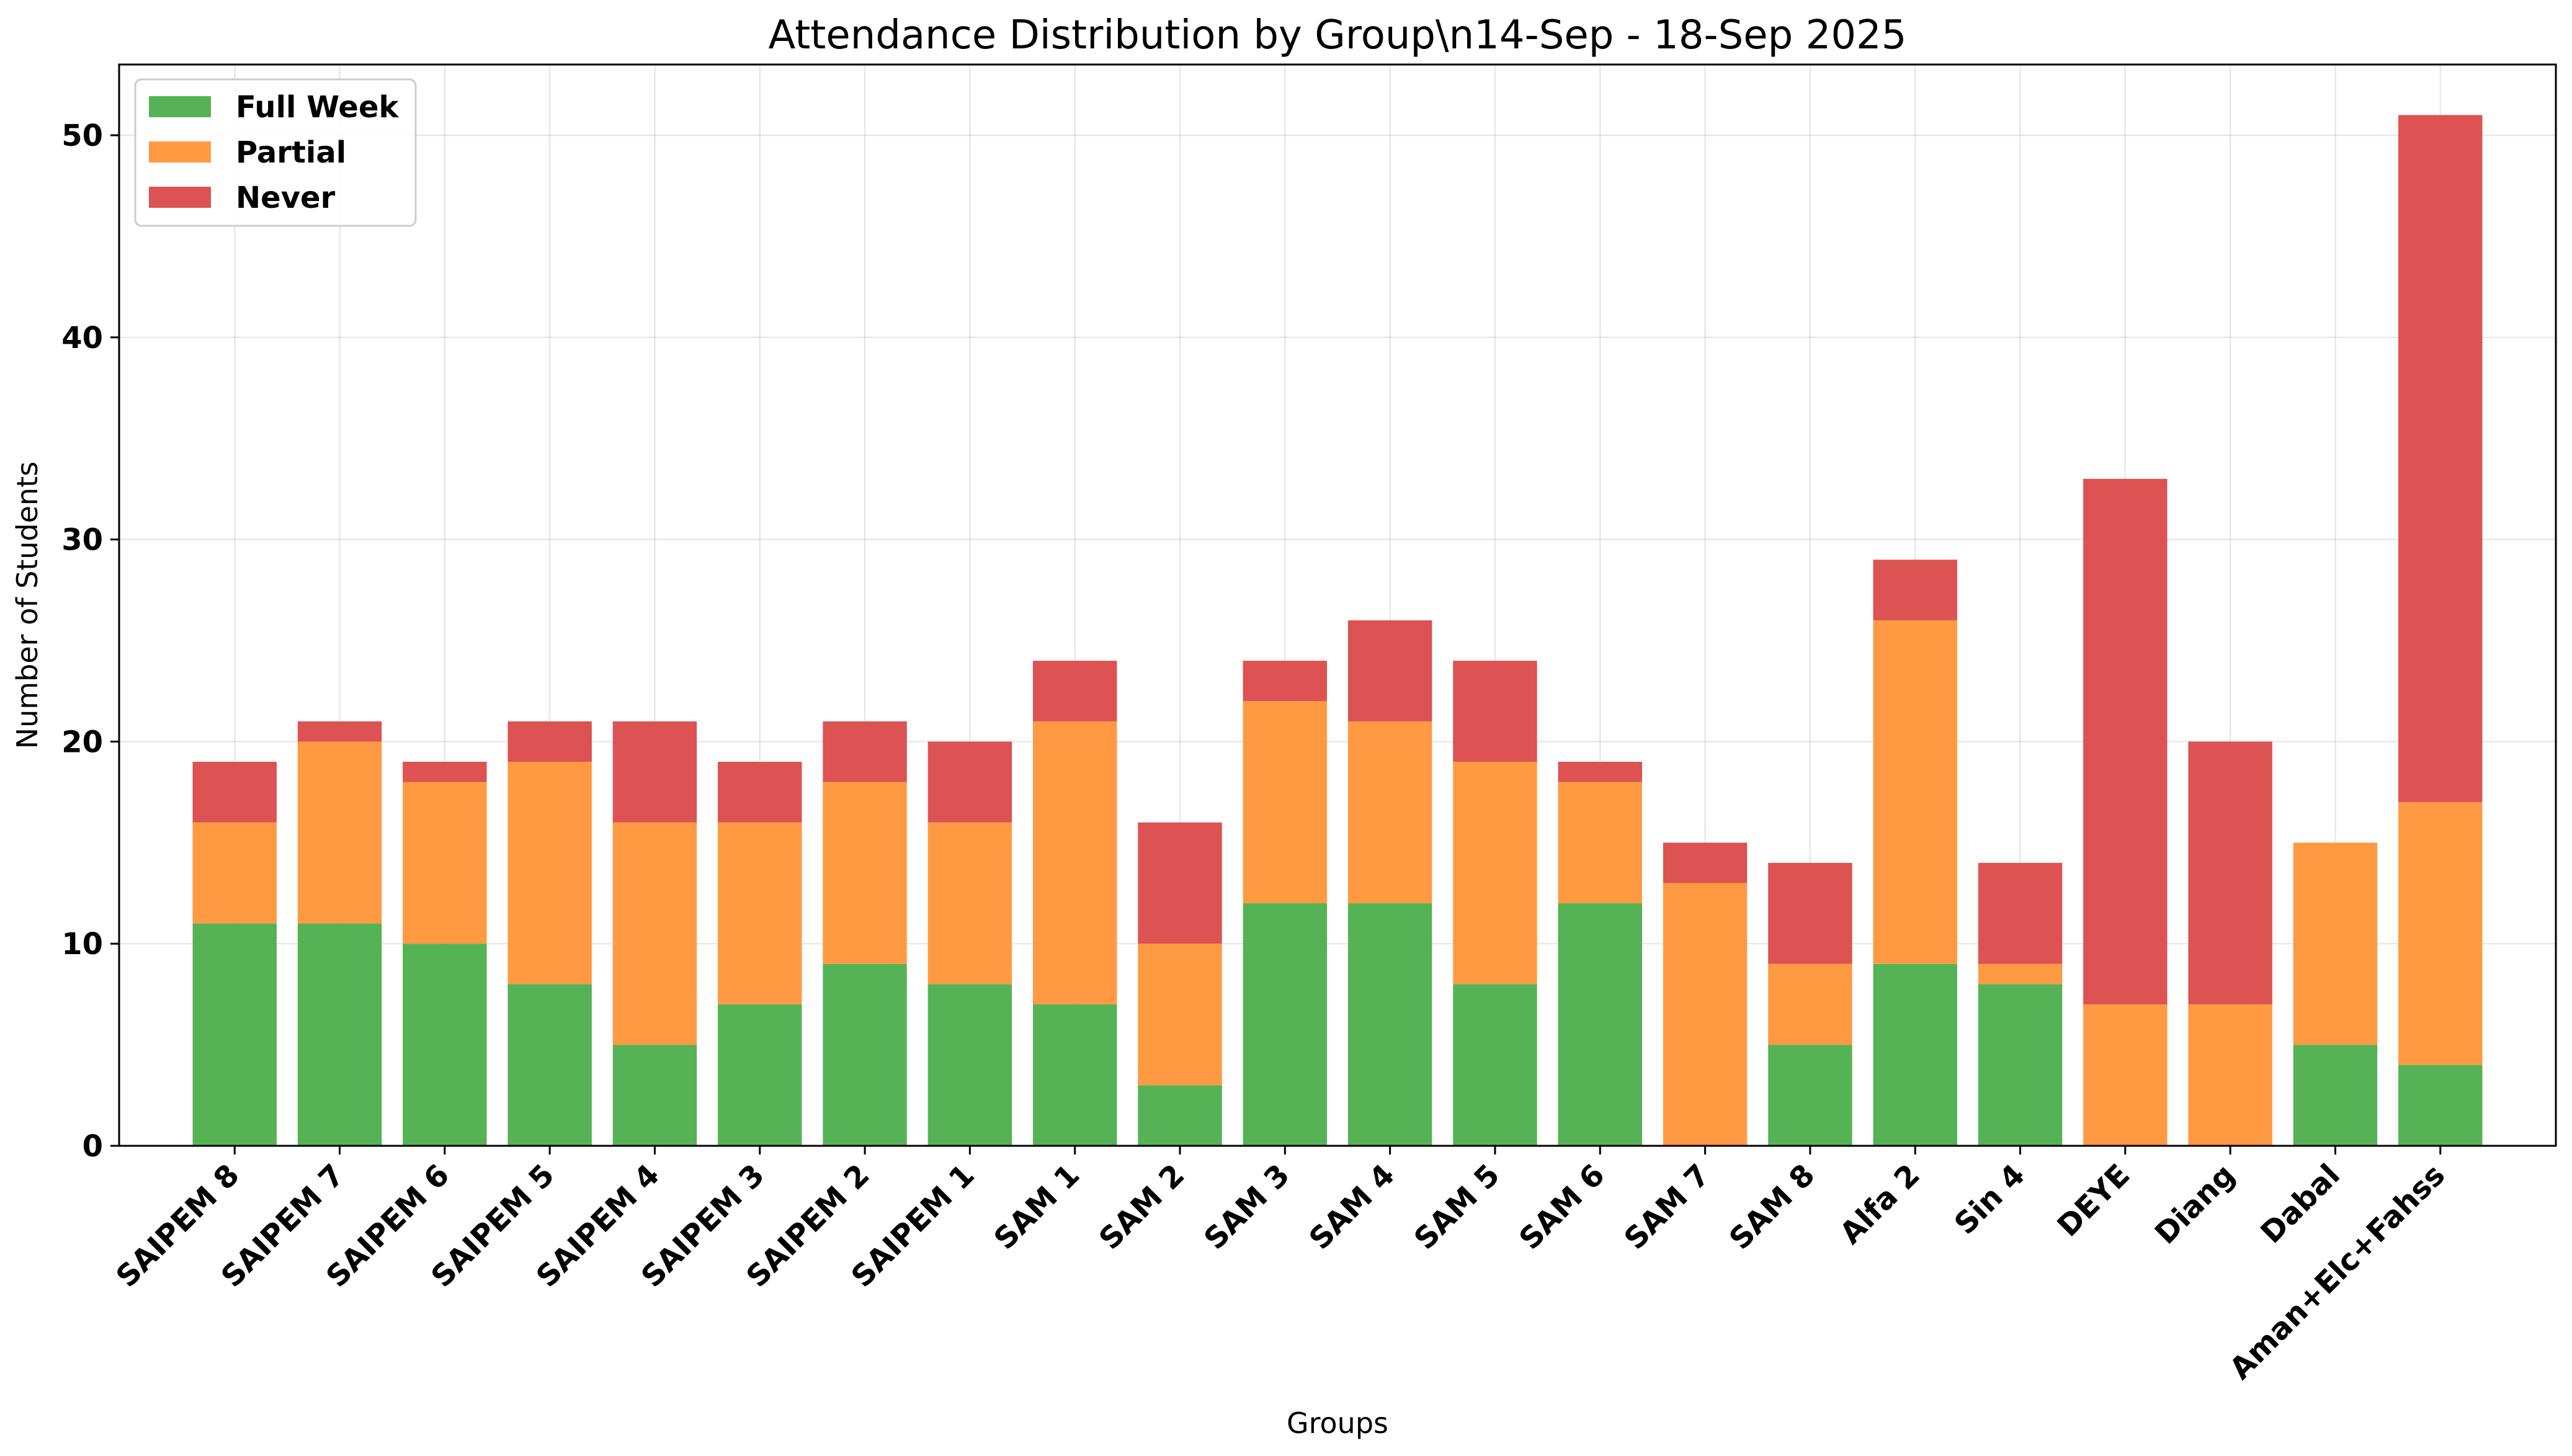 Image resolution: width=2572 pixels, height=1456 pixels. What do you see at coordinates (82, 540) in the screenshot?
I see `y-tick-label: 30` at bounding box center [82, 540].